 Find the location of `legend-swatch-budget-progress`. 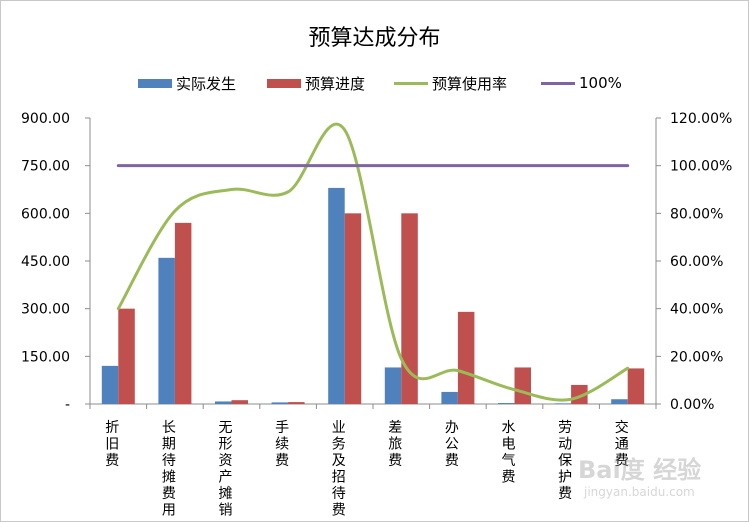

legend-swatch-budget-progress is located at coordinates (284, 83).